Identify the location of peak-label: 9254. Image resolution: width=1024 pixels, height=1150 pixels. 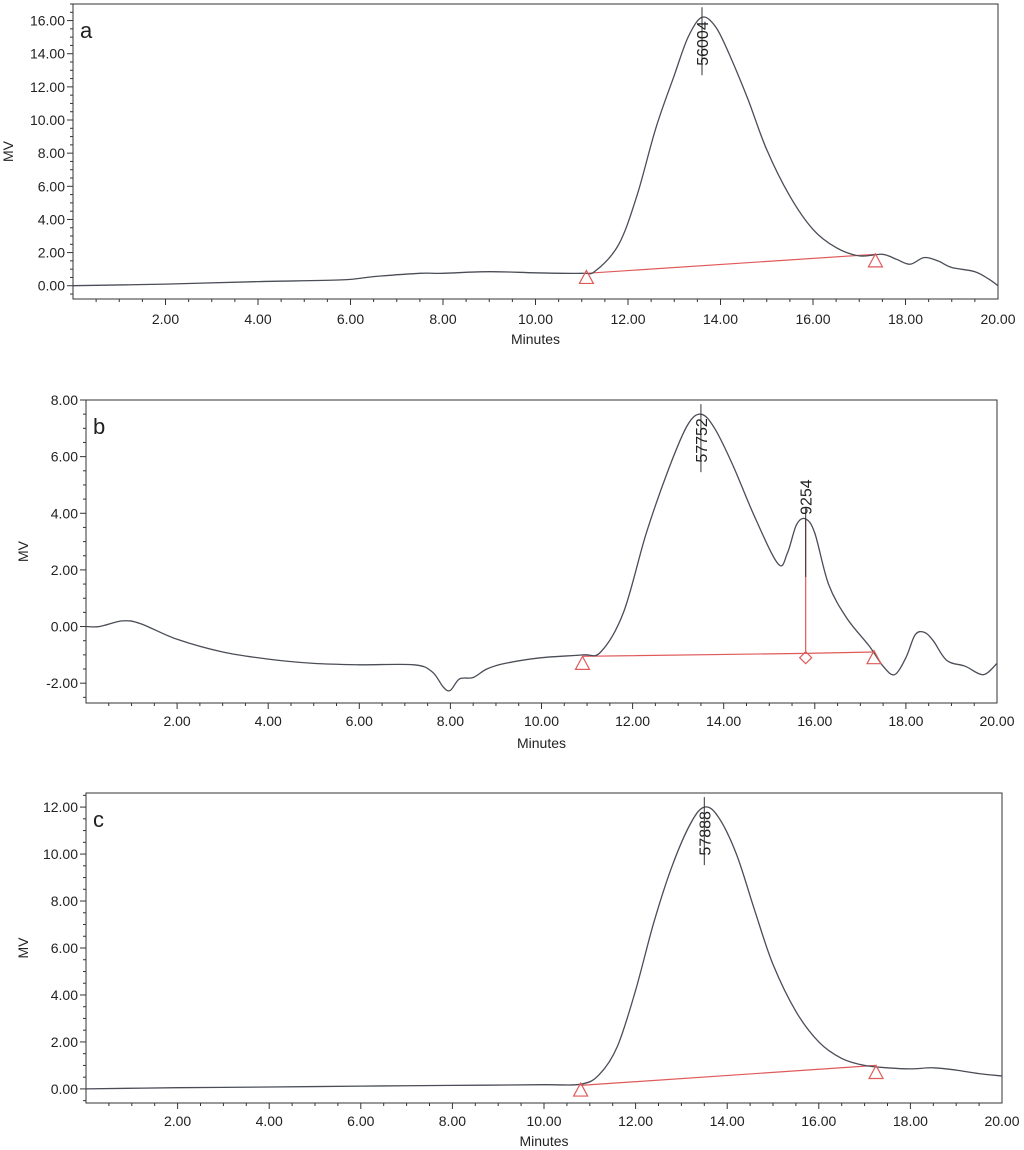
(807, 497).